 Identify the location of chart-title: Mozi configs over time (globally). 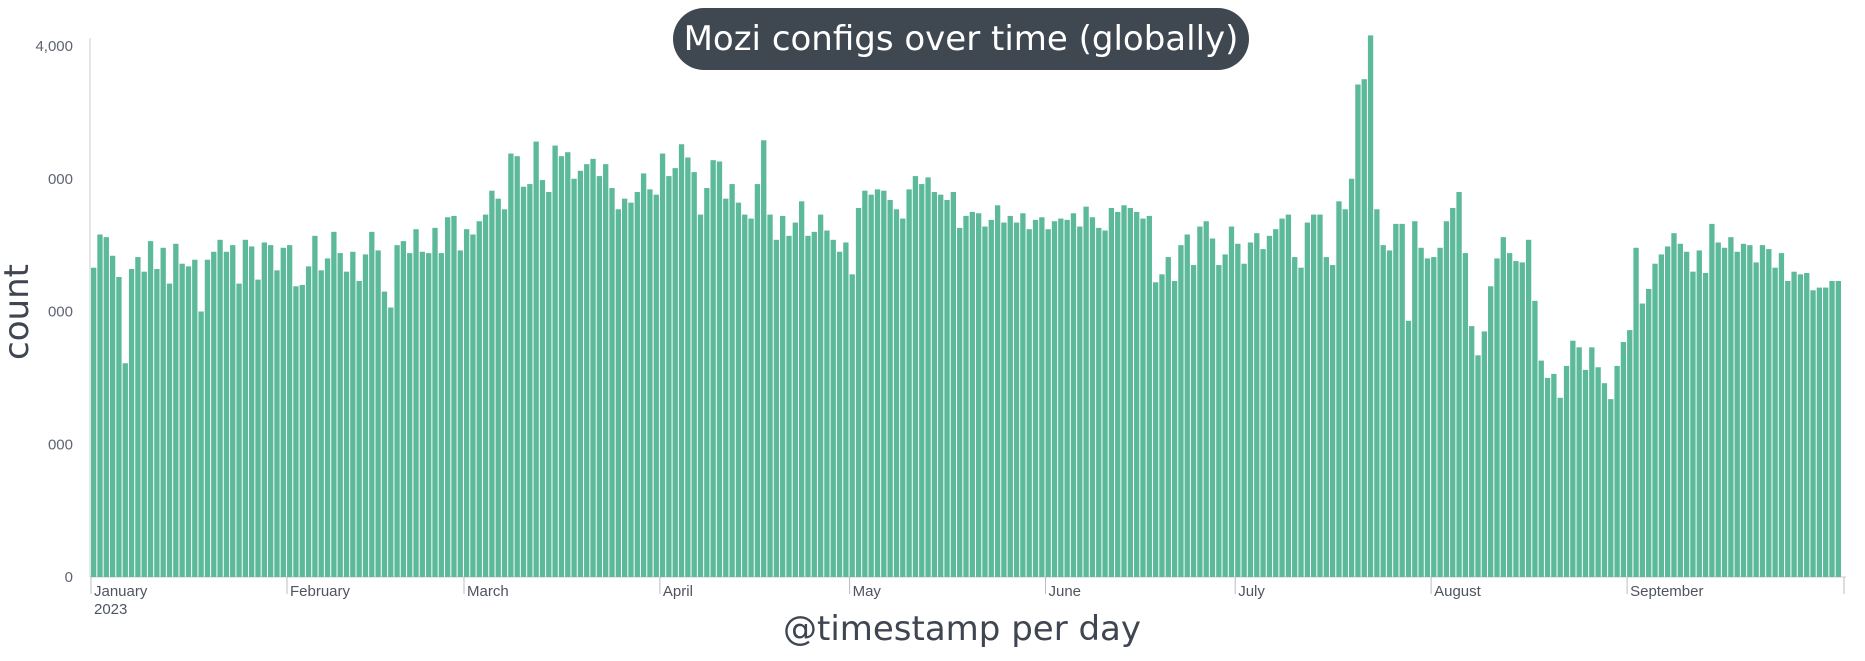
(961, 39).